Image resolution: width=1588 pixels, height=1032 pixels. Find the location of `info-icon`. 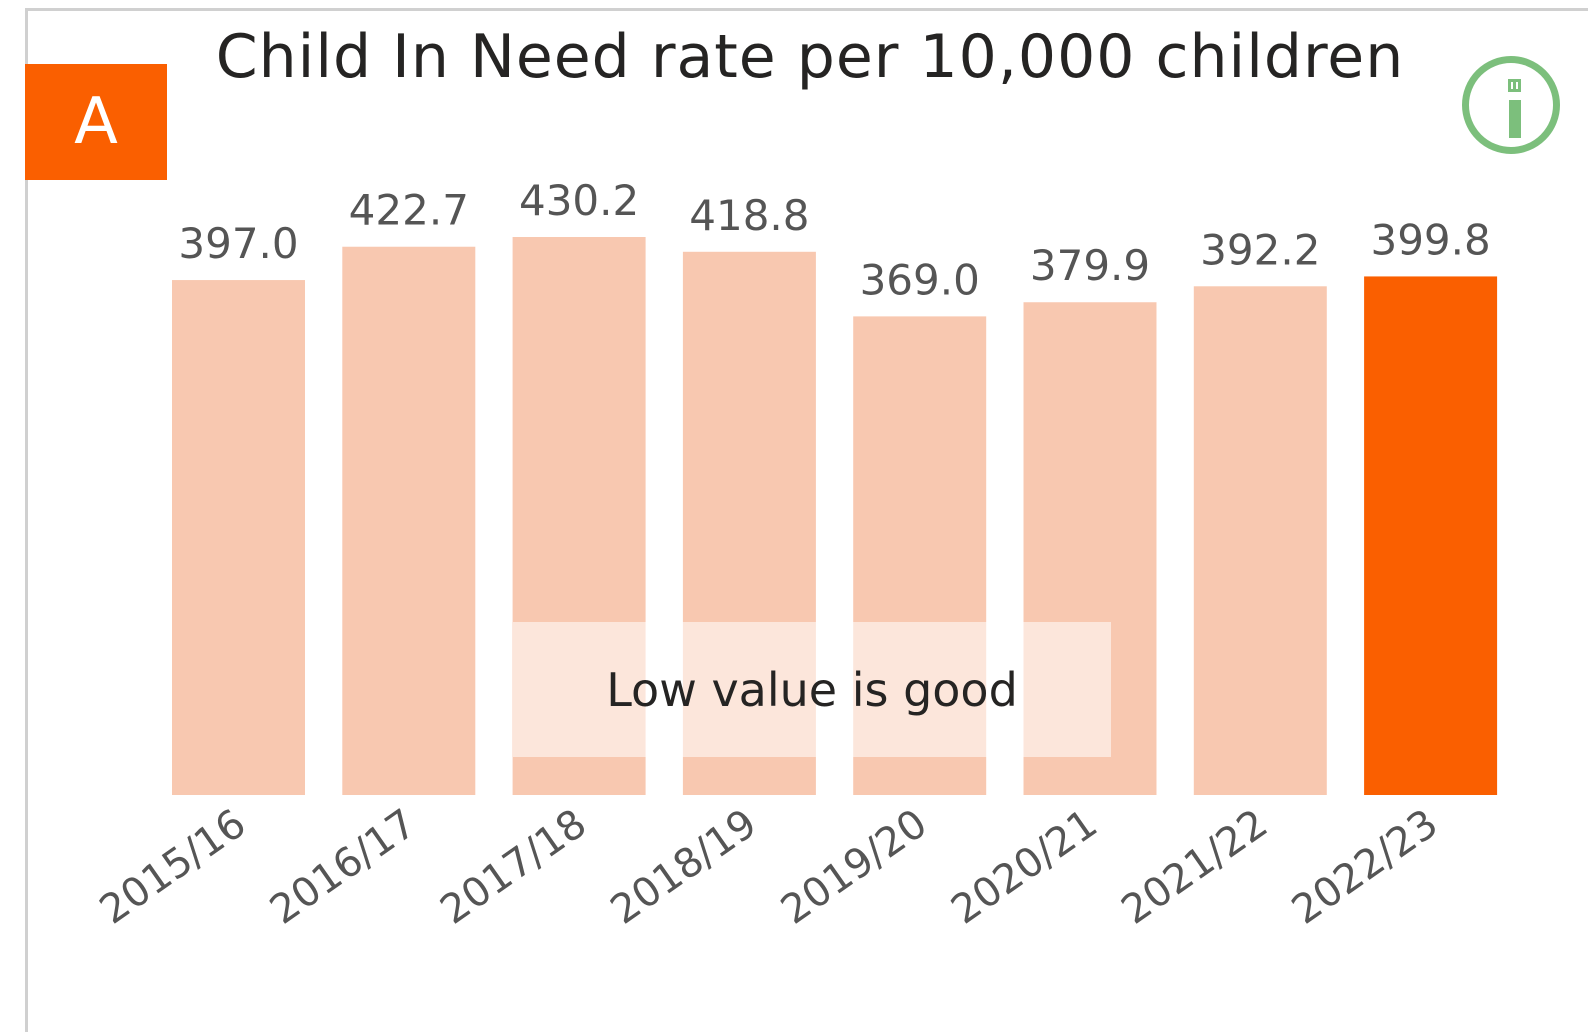

info-icon is located at coordinates (1511, 105).